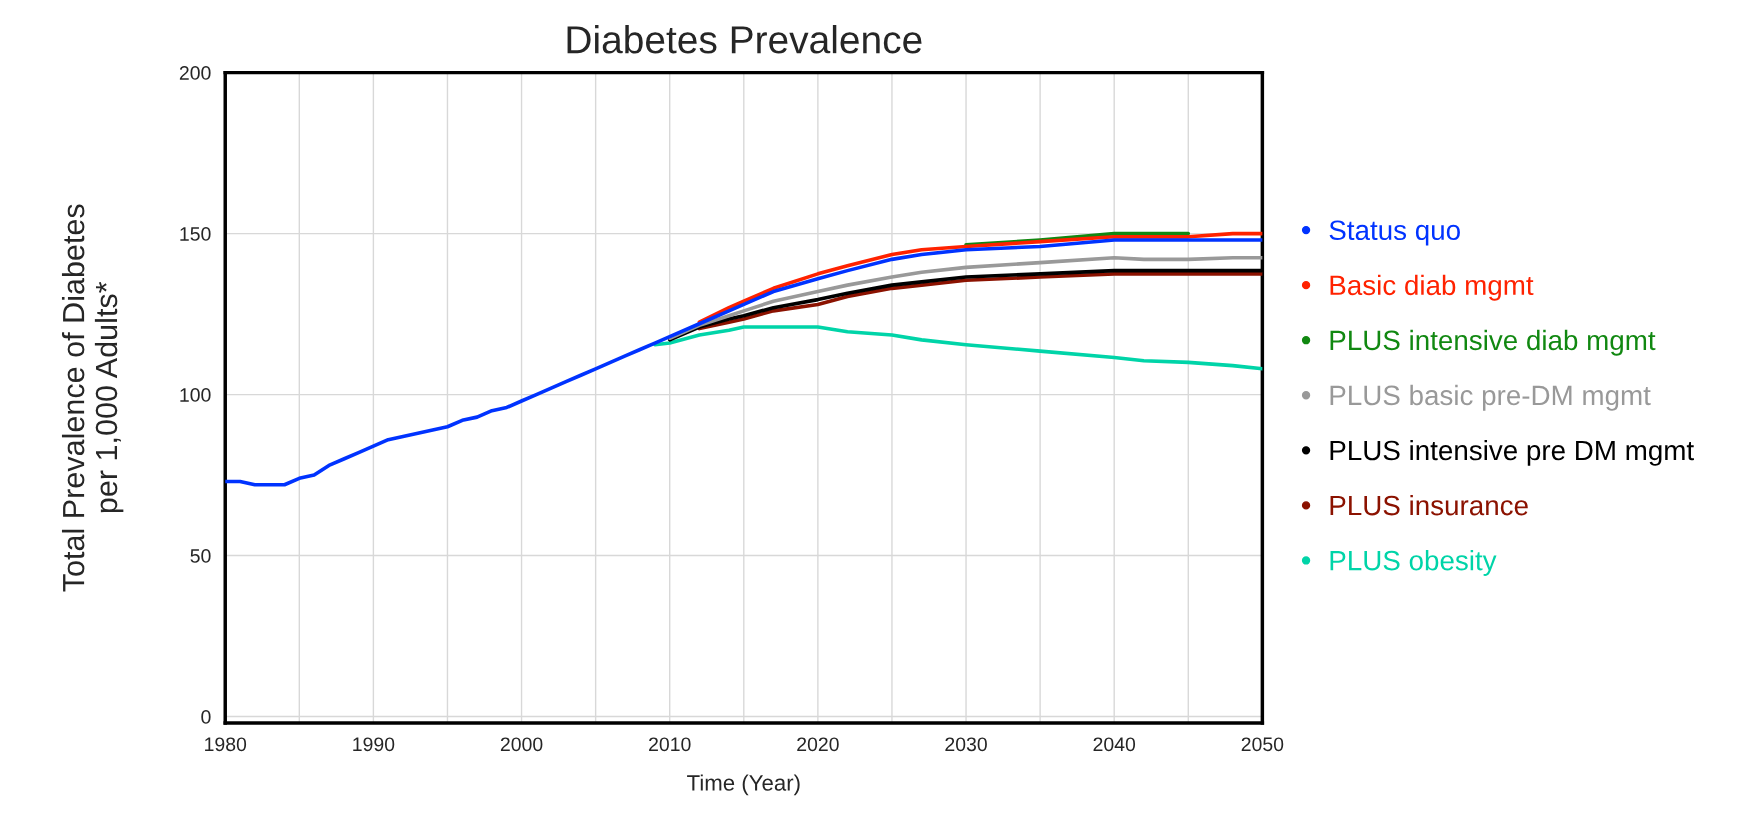 This screenshot has width=1746, height=816. What do you see at coordinates (1493, 342) in the screenshot?
I see `legend-label: PLUS intensive diab mgmt` at bounding box center [1493, 342].